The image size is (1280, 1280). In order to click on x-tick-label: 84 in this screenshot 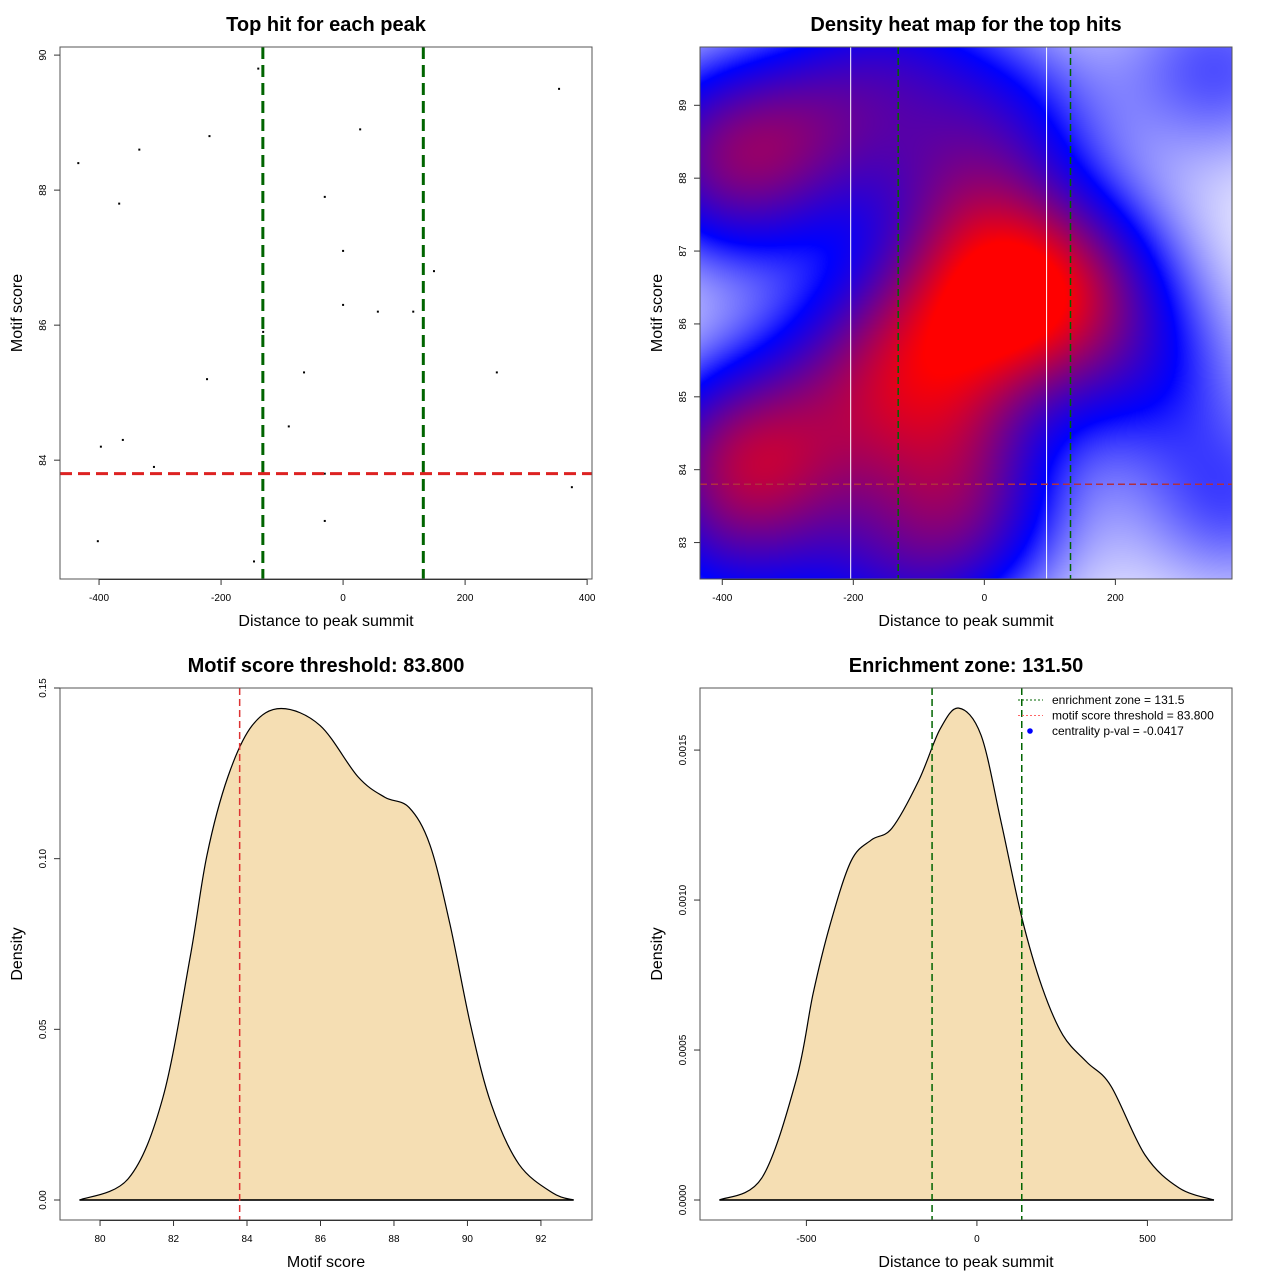, I will do `click(247, 1239)`.